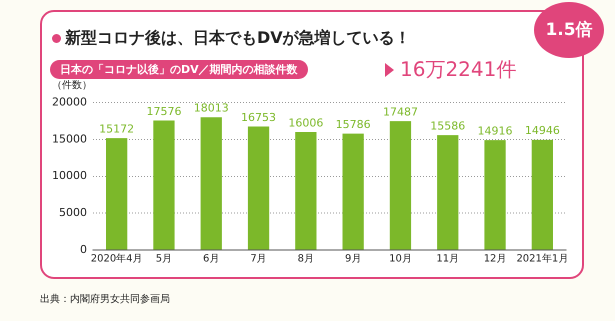 The image size is (615, 321). I want to click on data-label: 14946, so click(542, 131).